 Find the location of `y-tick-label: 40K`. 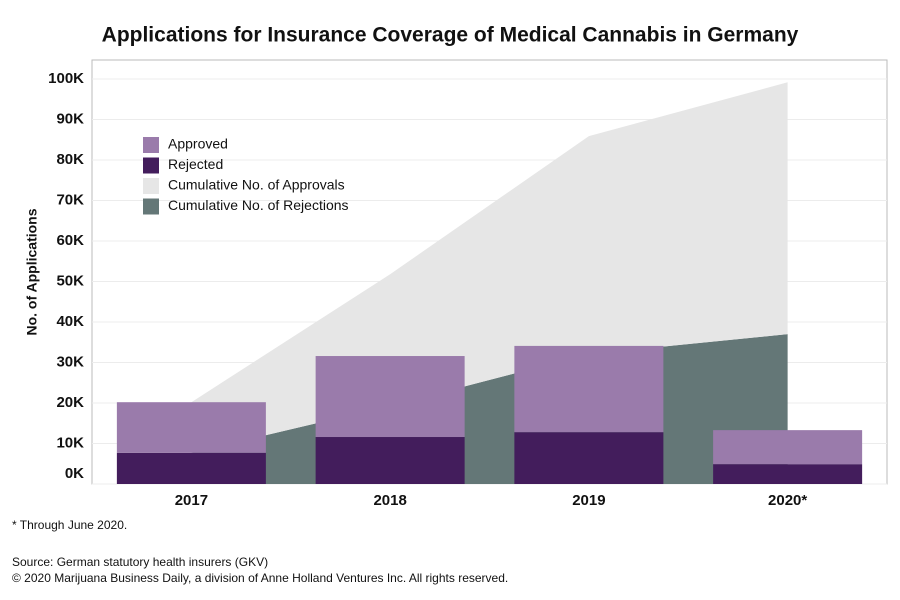

y-tick-label: 40K is located at coordinates (70, 321).